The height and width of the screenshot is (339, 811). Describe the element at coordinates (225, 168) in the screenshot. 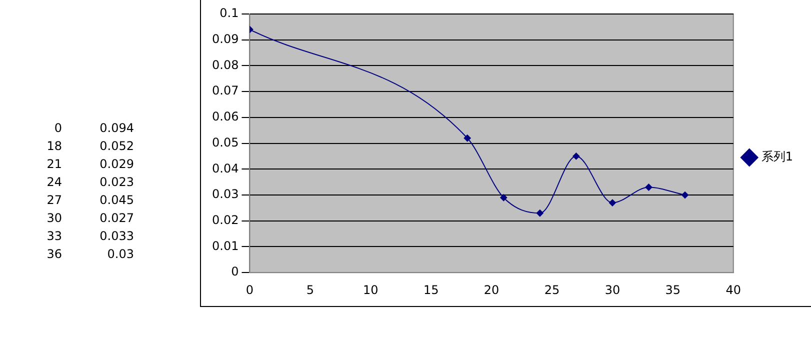

I see `y-tick-label: 0.04` at that location.